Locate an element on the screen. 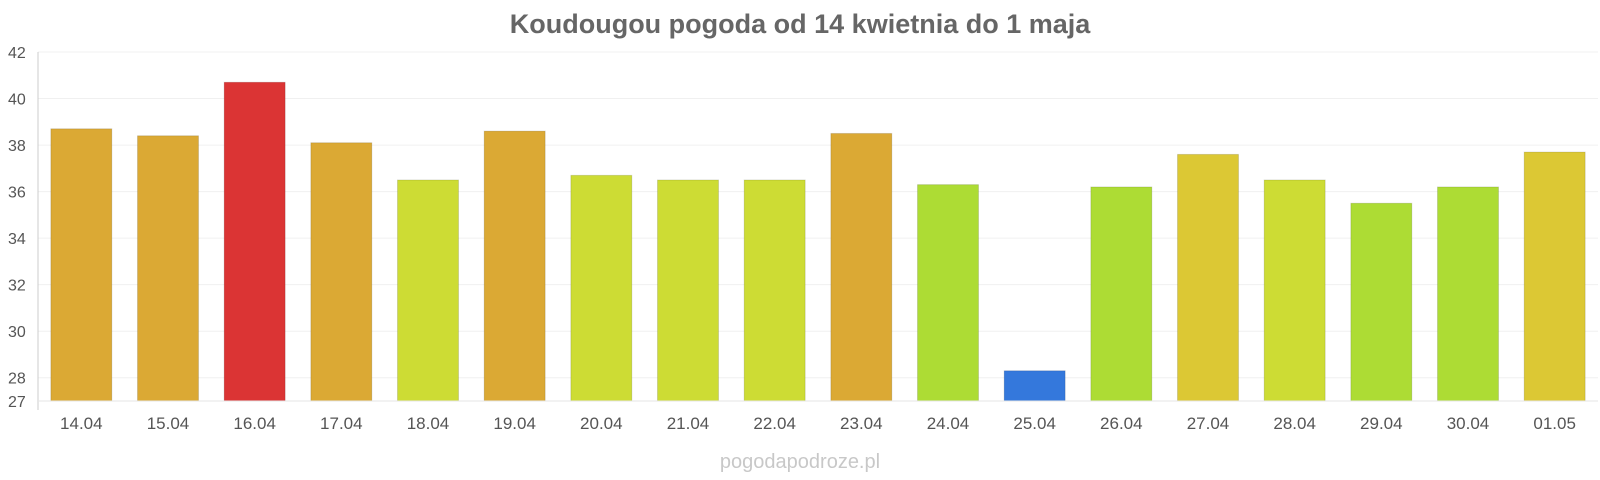 Image resolution: width=1600 pixels, height=480 pixels. x-tick-label: 23.04 is located at coordinates (861, 423).